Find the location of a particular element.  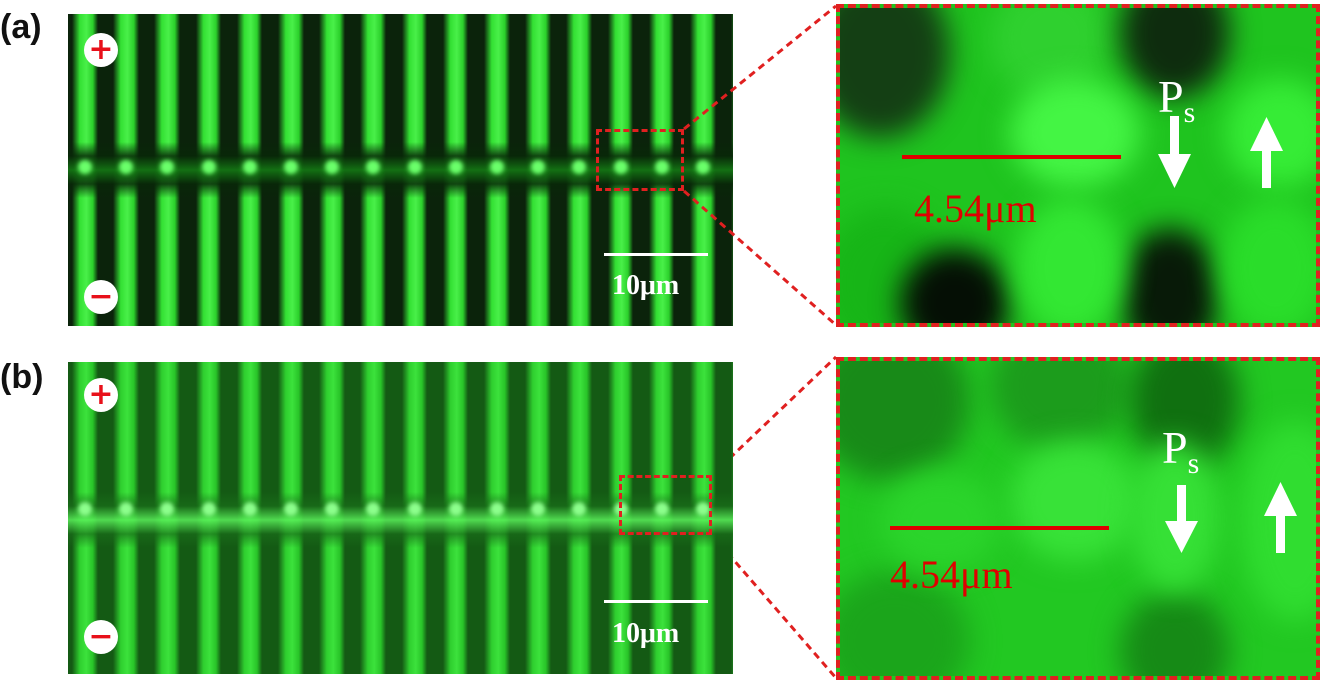

scale-bar-b is located at coordinates (656, 601).